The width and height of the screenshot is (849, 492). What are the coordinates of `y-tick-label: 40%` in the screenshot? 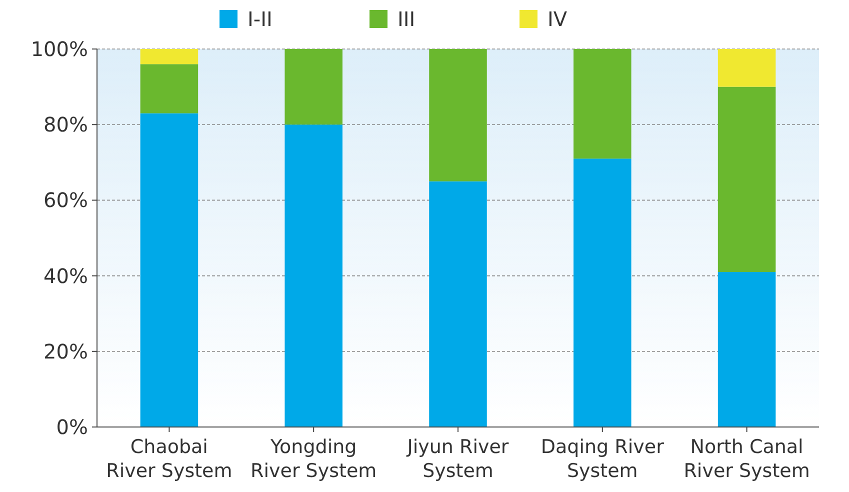 It's located at (66, 276).